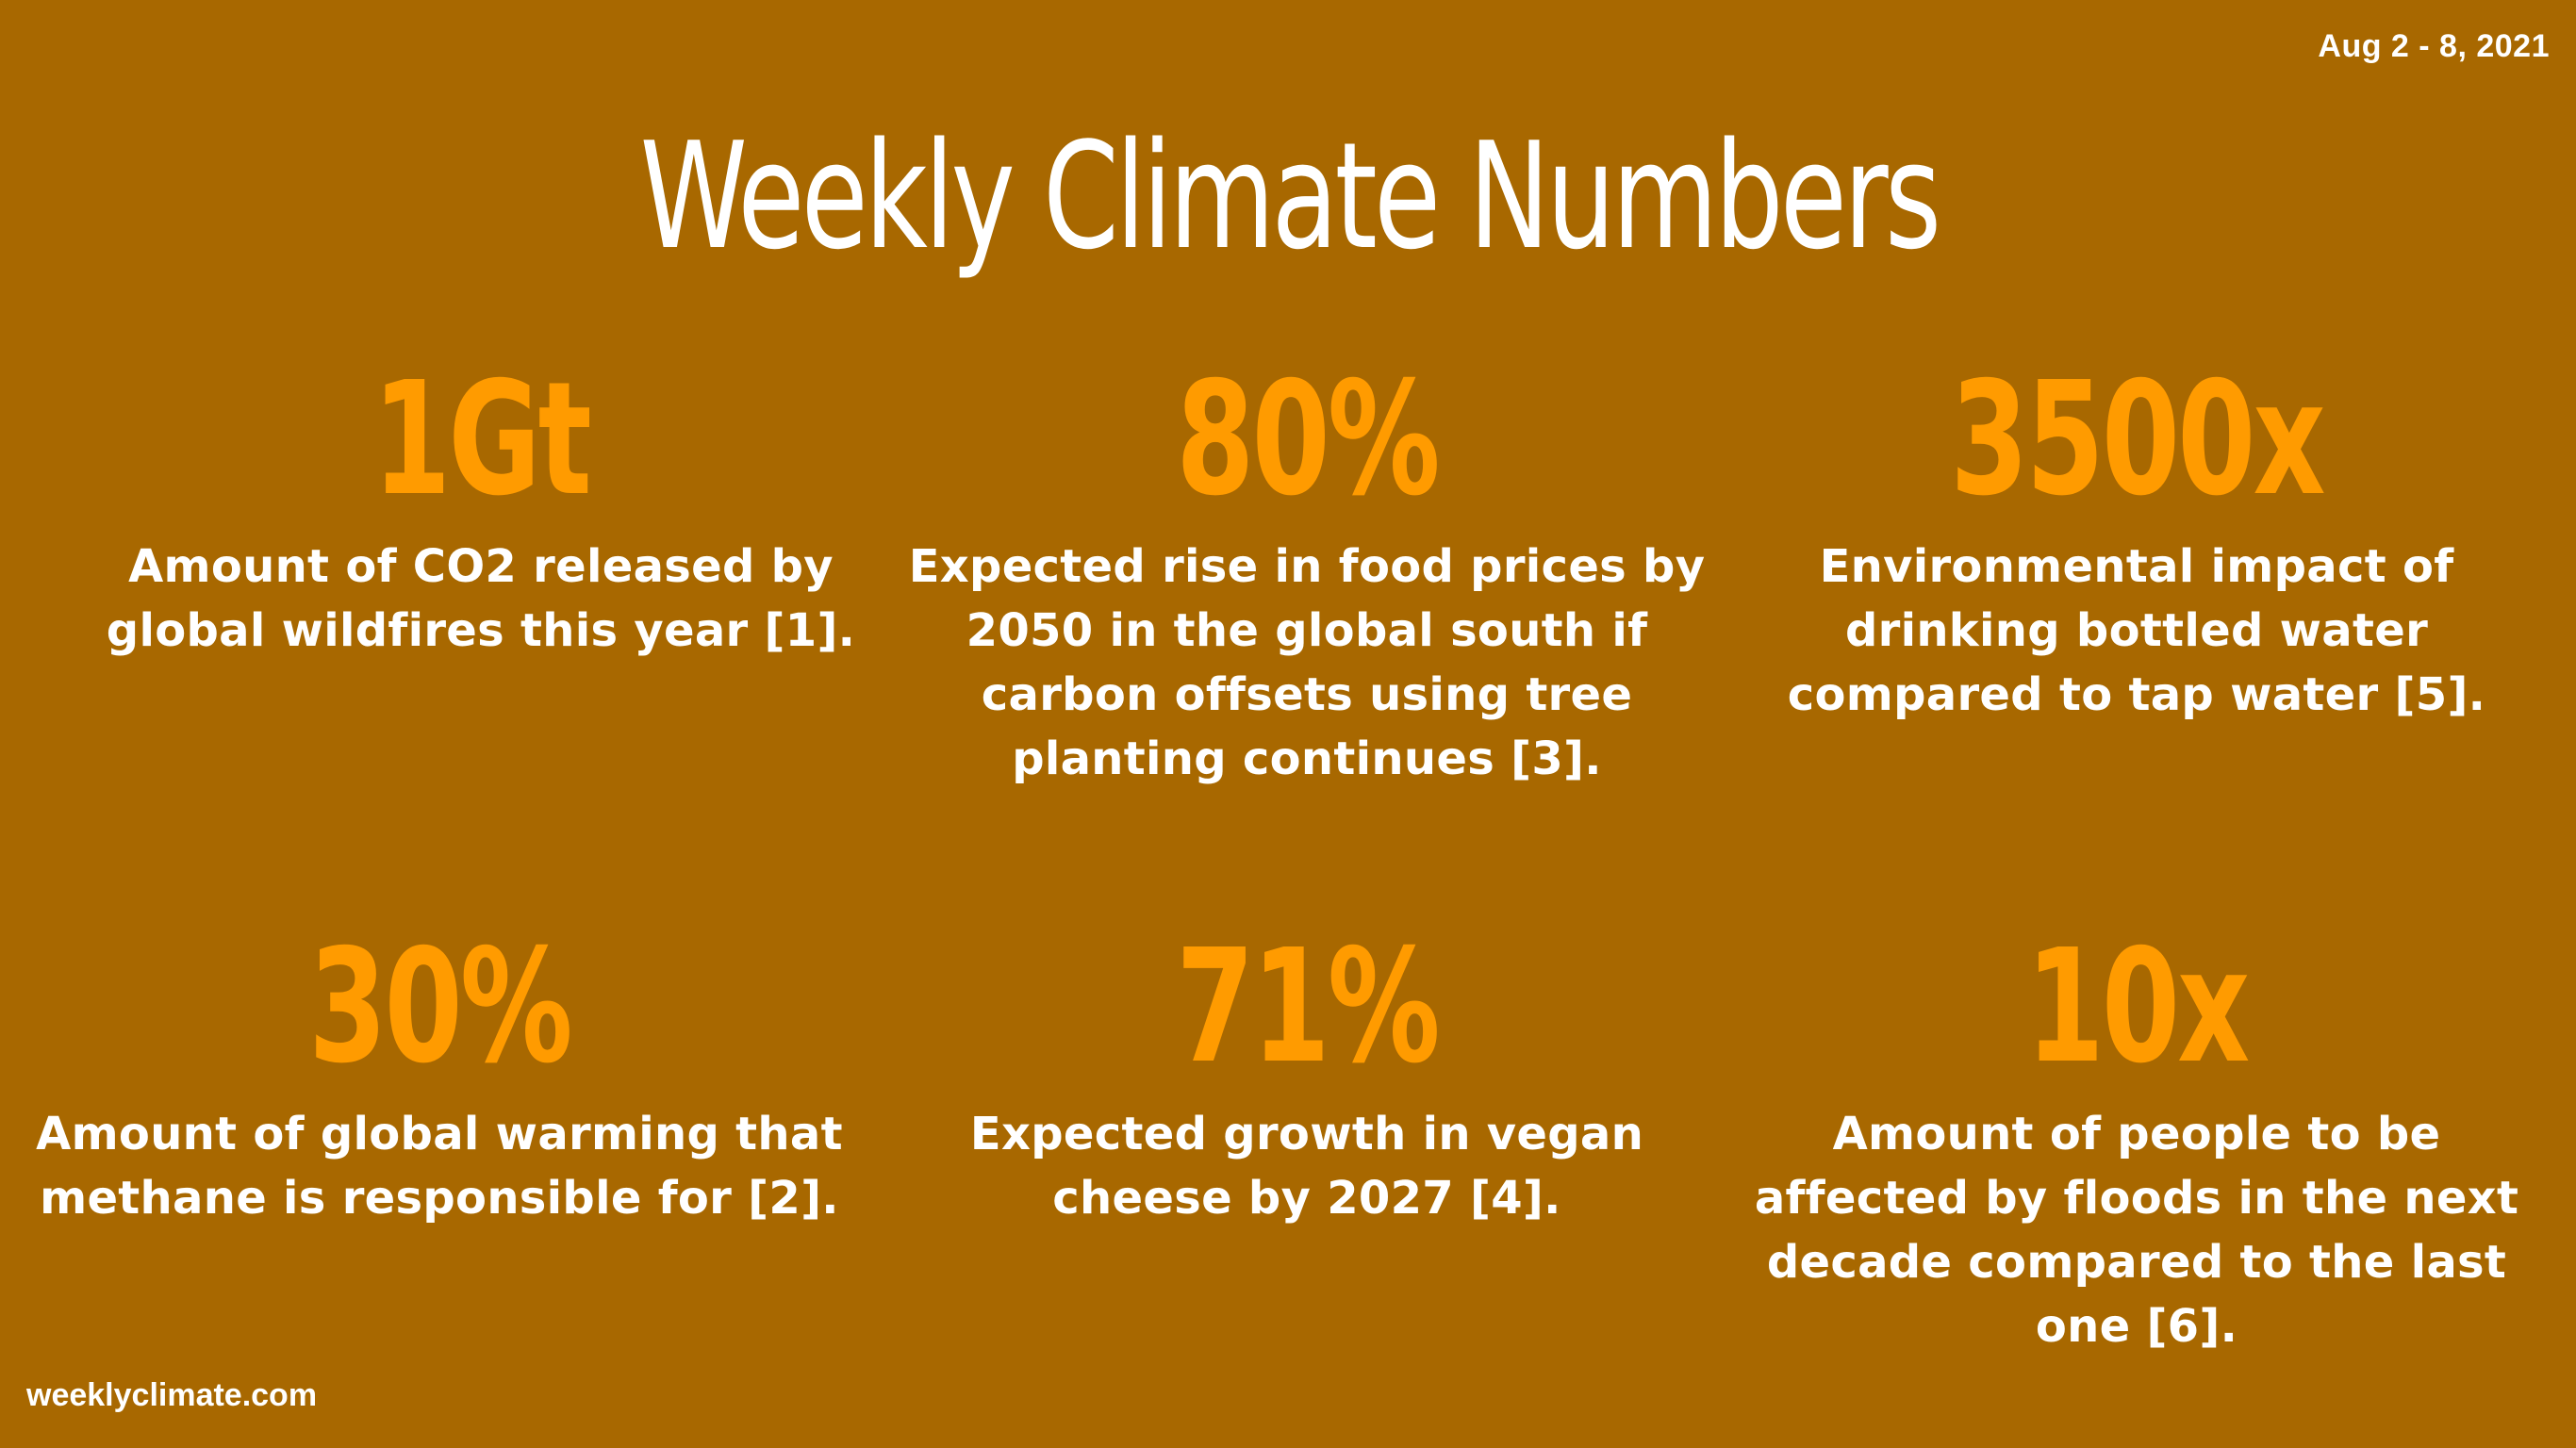 The height and width of the screenshot is (1448, 2576). Describe the element at coordinates (1308, 1007) in the screenshot. I see `stat-number: 71%` at that location.